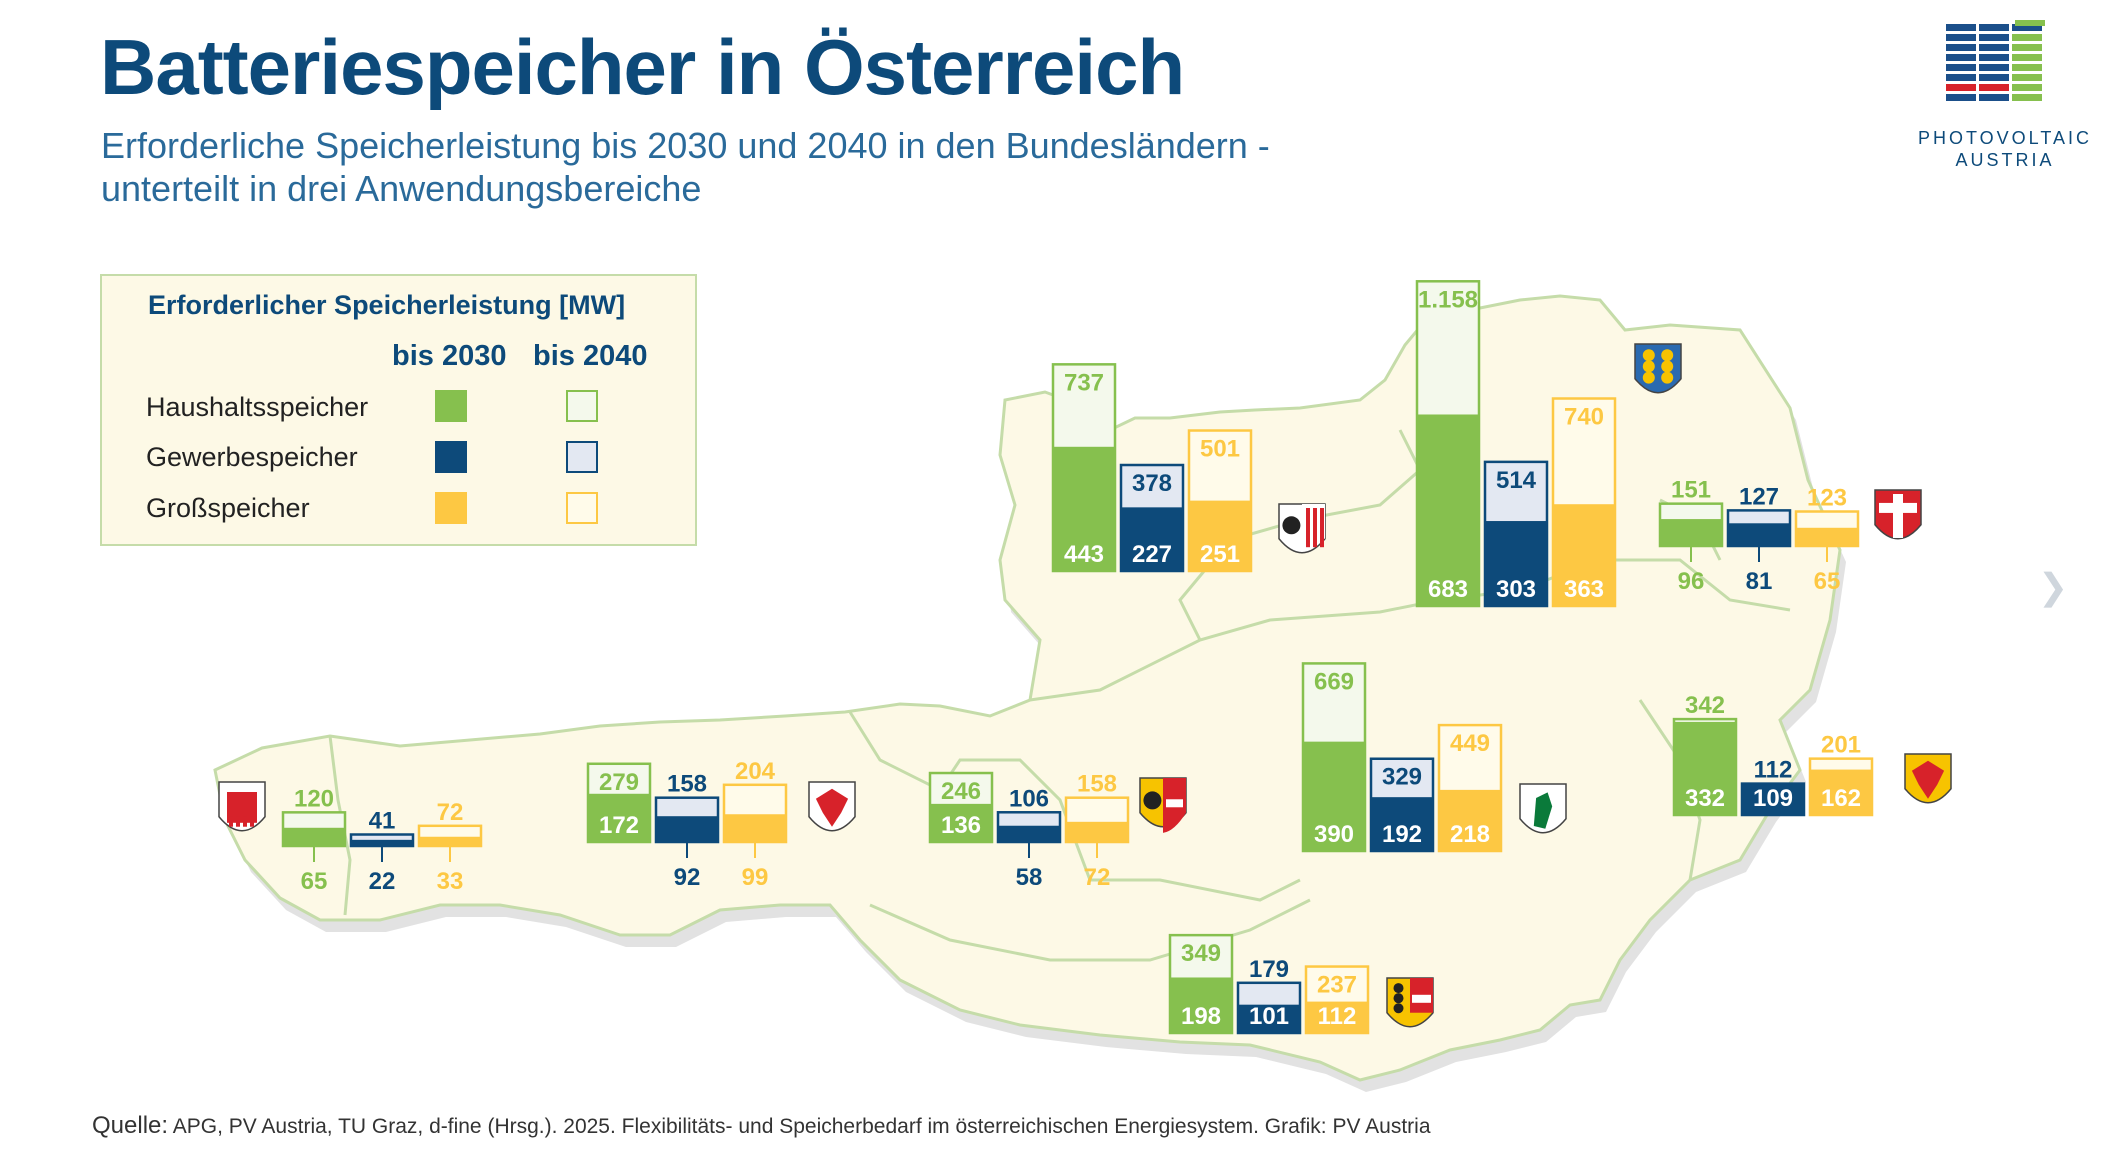  I want to click on vorarlberg-coat-icon, so click(242, 806).